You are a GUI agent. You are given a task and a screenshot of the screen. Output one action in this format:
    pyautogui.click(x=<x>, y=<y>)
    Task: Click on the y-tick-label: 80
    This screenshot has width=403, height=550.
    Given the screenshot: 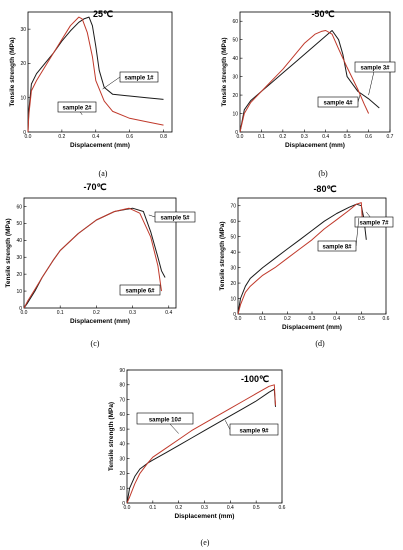 What is the action you would take?
    pyautogui.click(x=122, y=386)
    